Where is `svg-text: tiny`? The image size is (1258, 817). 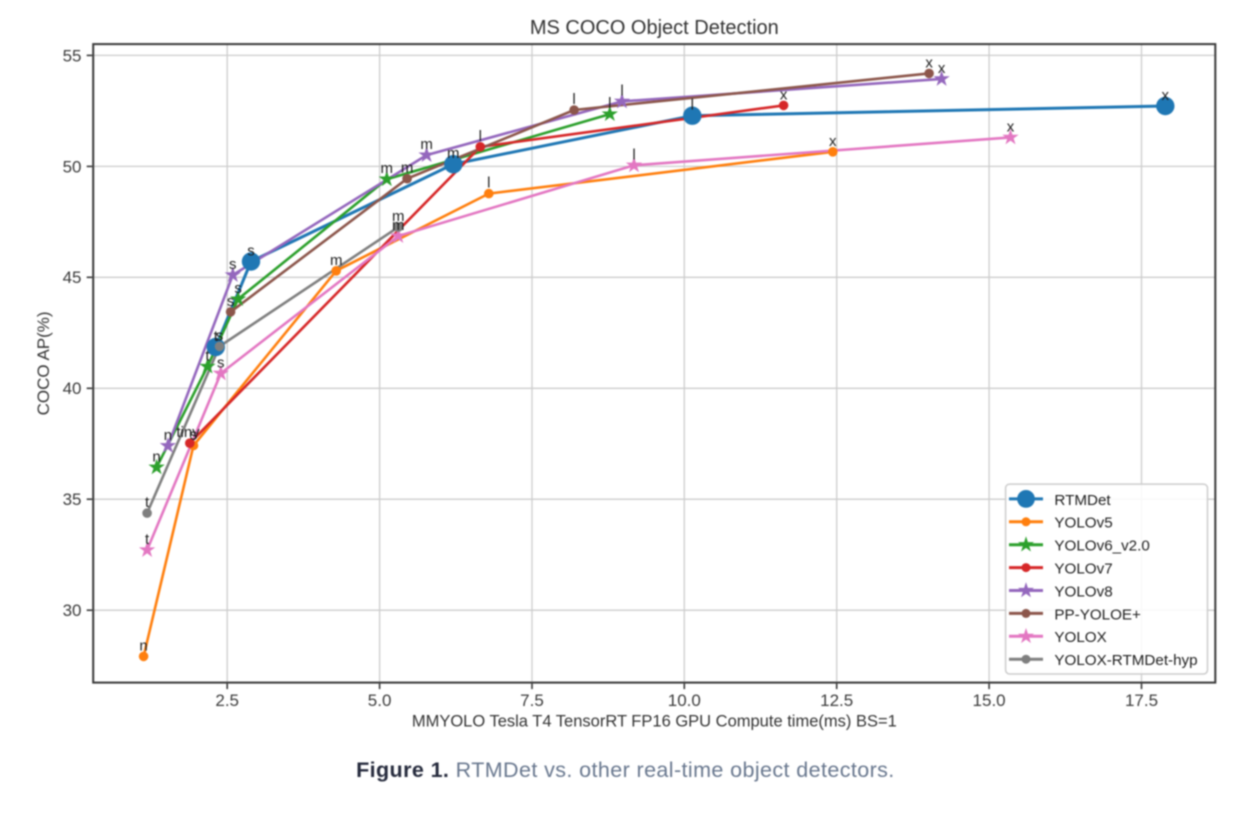 svg-text: tiny is located at coordinates (188, 432).